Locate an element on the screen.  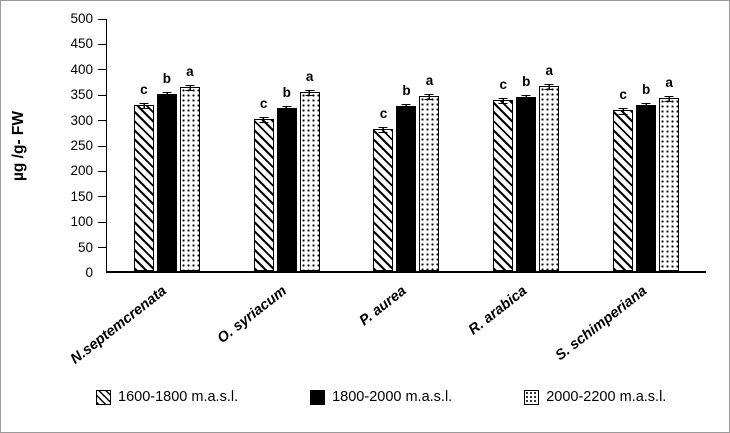
y-tick-label: 450 is located at coordinates (81, 44).